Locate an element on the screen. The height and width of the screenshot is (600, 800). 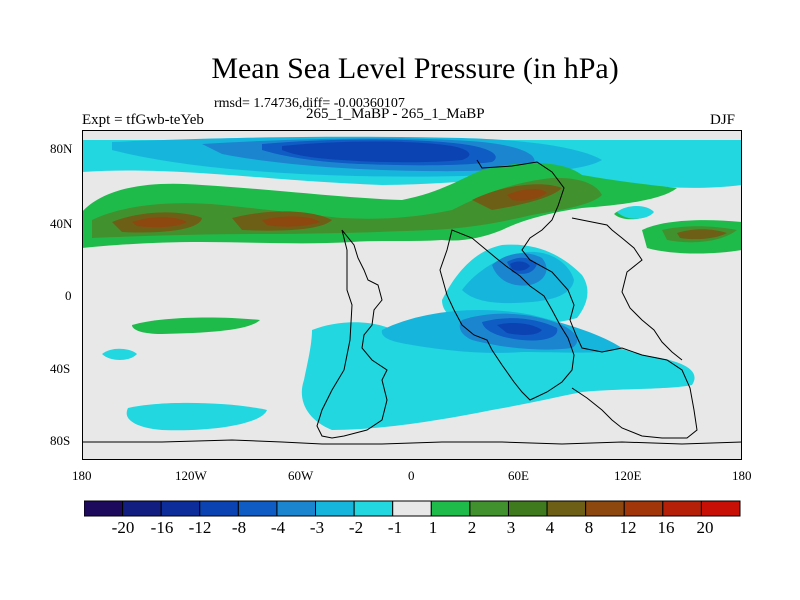
season-label: DJF is located at coordinates (723, 120).